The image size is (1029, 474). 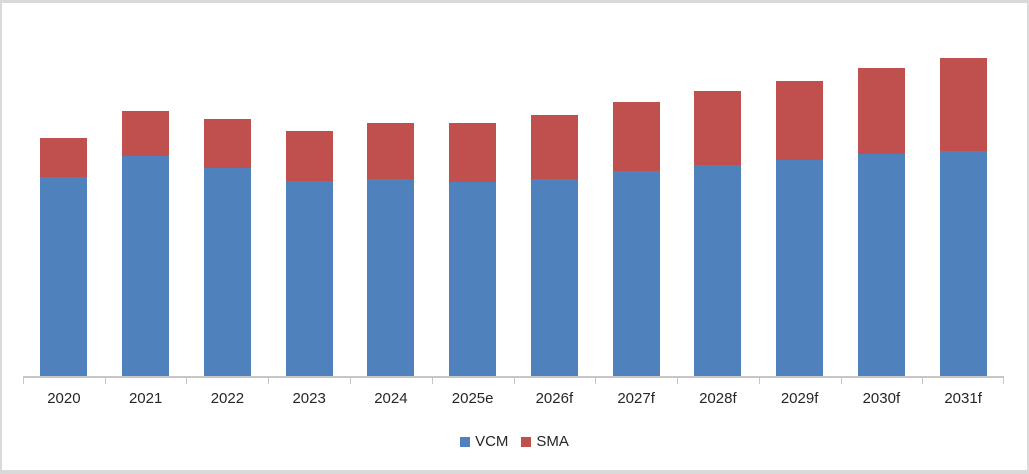 I want to click on bar-segment-sma-2028f, so click(x=718, y=127).